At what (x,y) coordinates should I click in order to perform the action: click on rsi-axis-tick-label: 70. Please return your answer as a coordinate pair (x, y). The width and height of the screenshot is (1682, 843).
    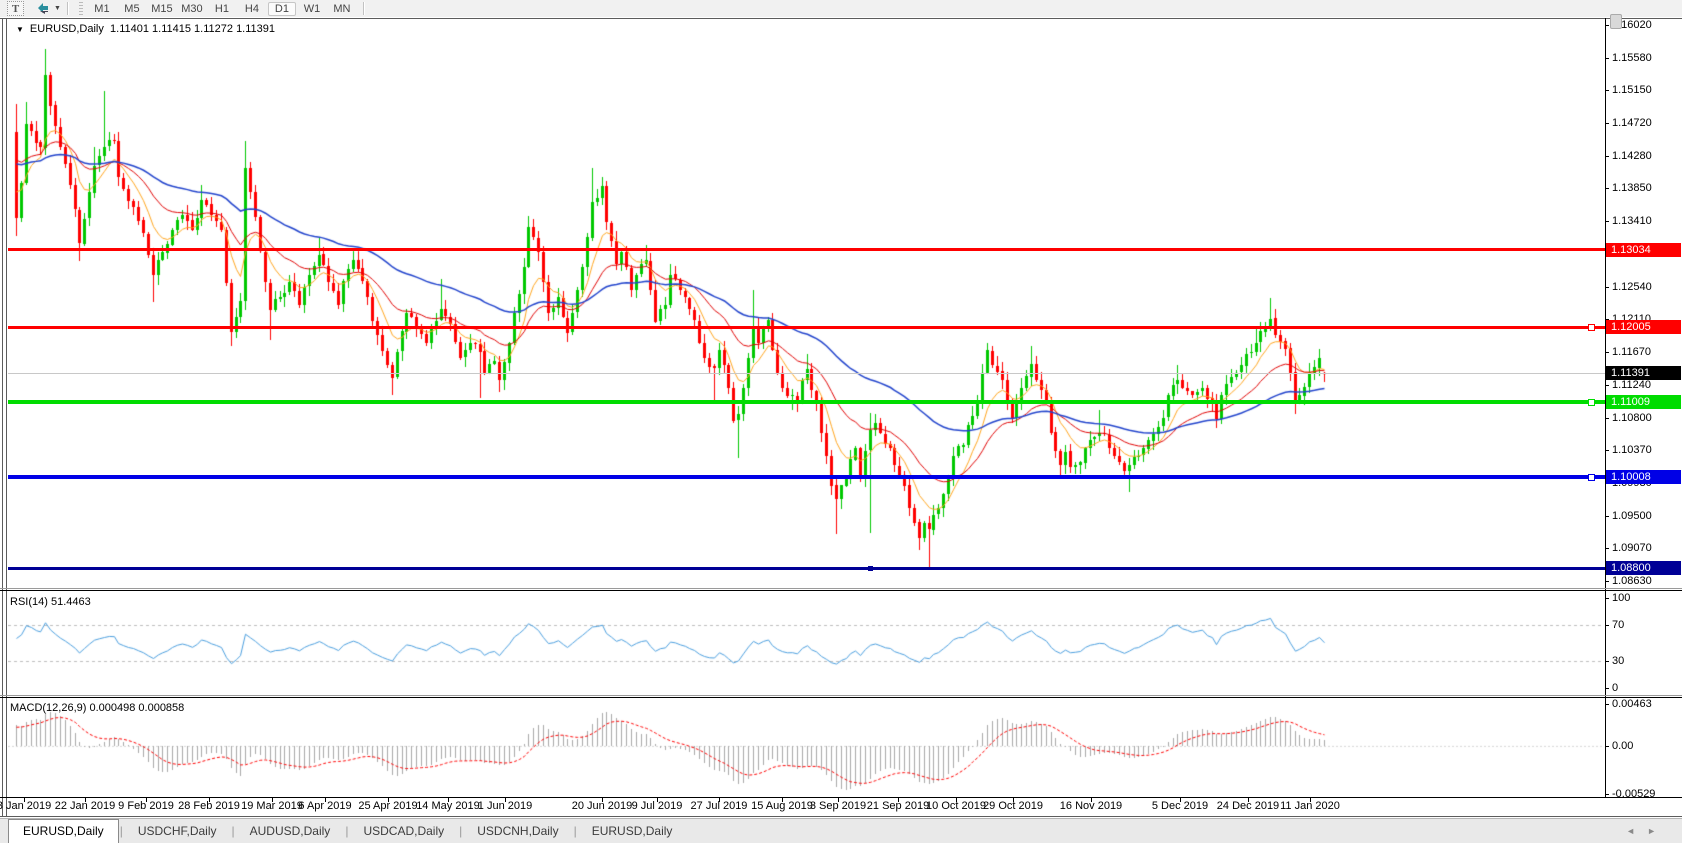
    Looking at the image, I should click on (1618, 625).